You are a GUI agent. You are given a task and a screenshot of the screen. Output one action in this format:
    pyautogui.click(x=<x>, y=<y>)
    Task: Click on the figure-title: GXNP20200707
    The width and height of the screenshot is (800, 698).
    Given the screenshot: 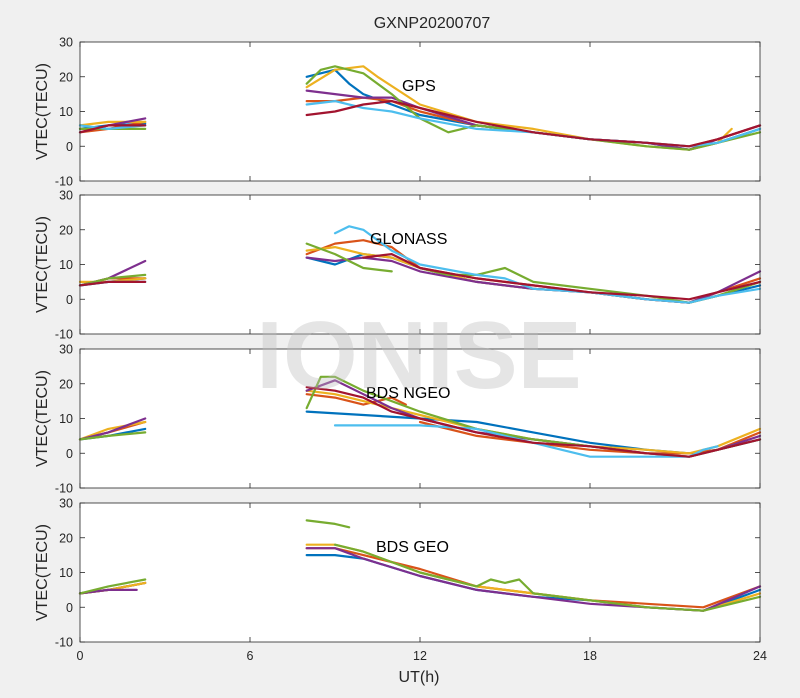 What is the action you would take?
    pyautogui.click(x=432, y=23)
    